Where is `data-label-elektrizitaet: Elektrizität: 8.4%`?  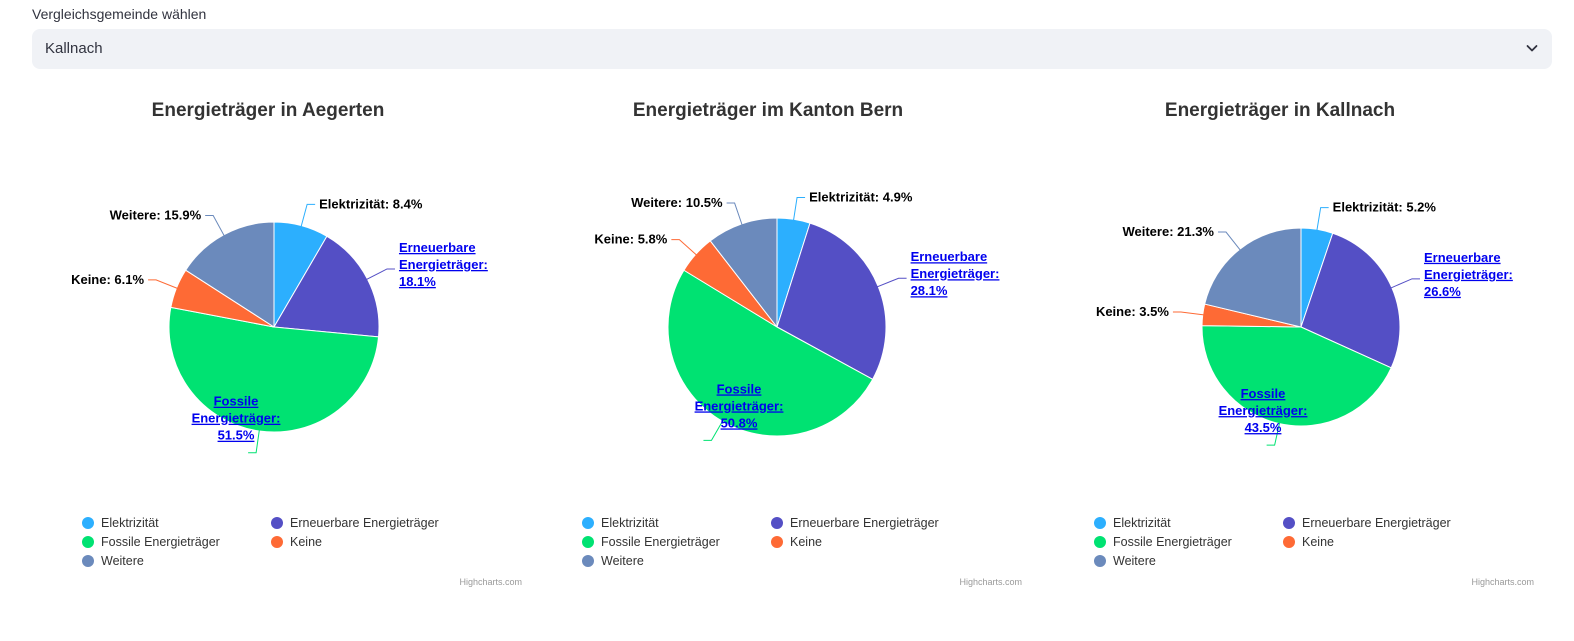 data-label-elektrizitaet: Elektrizität: 8.4% is located at coordinates (371, 203).